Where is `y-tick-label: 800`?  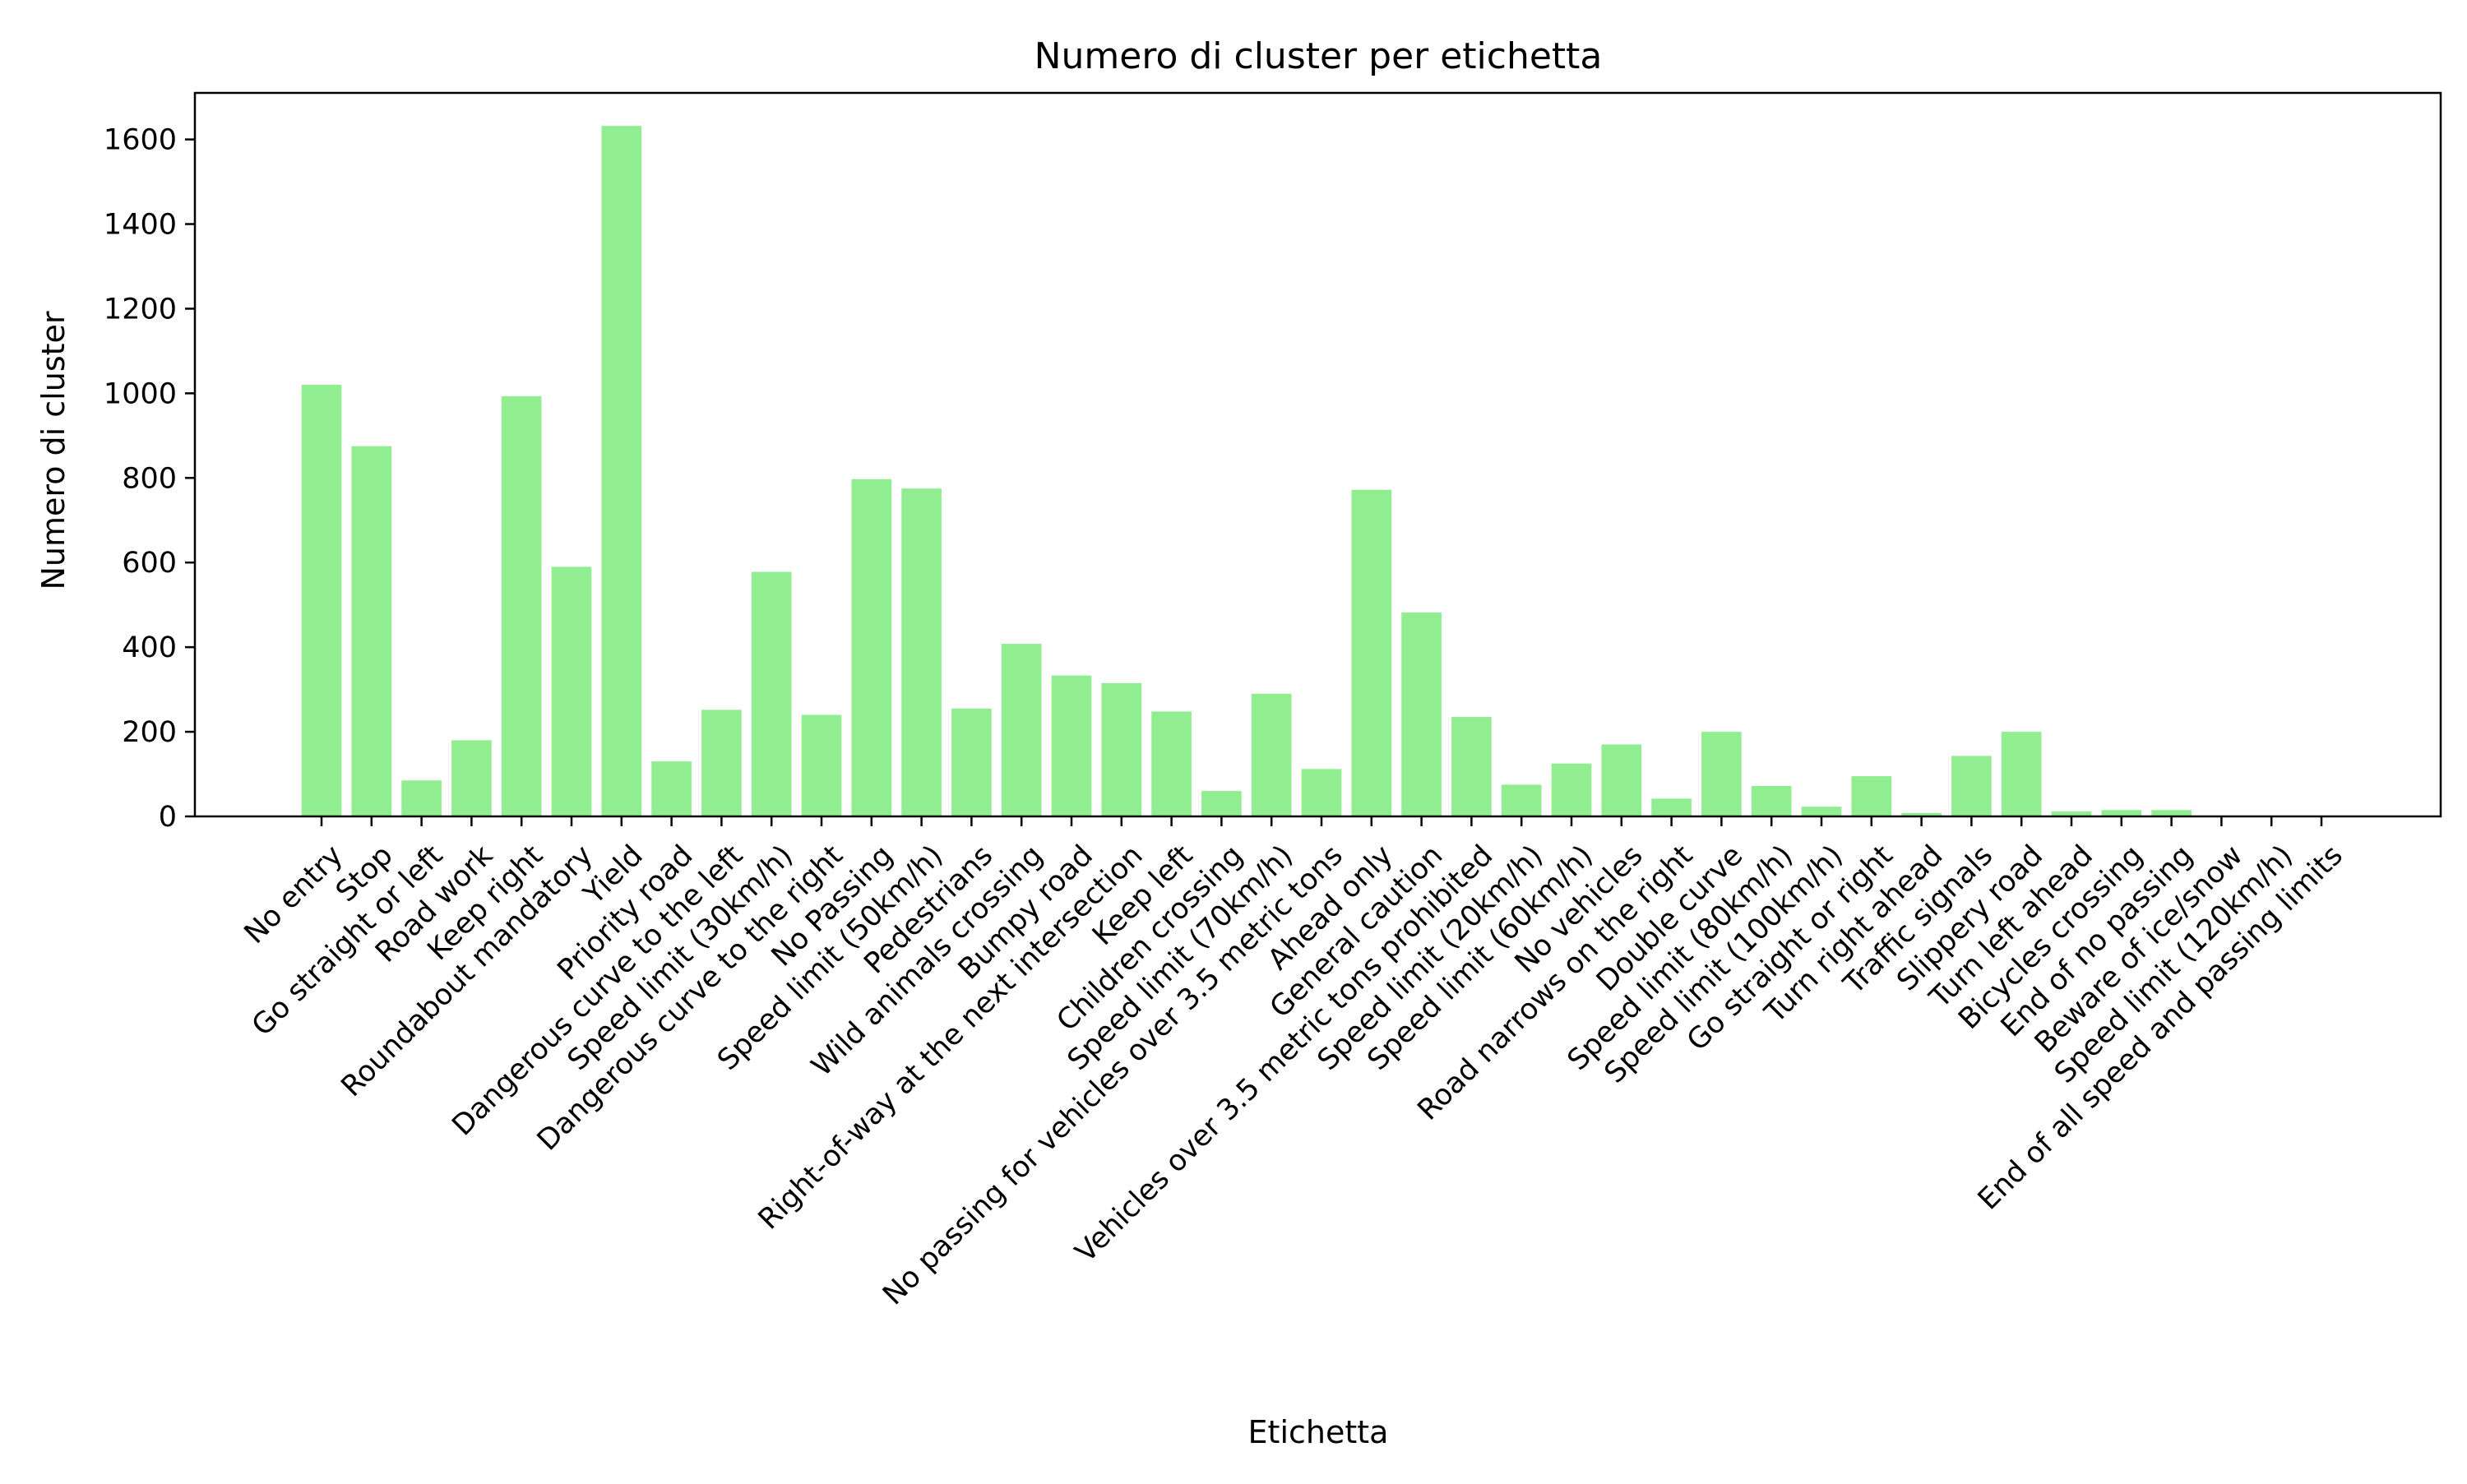 y-tick-label: 800 is located at coordinates (149, 479).